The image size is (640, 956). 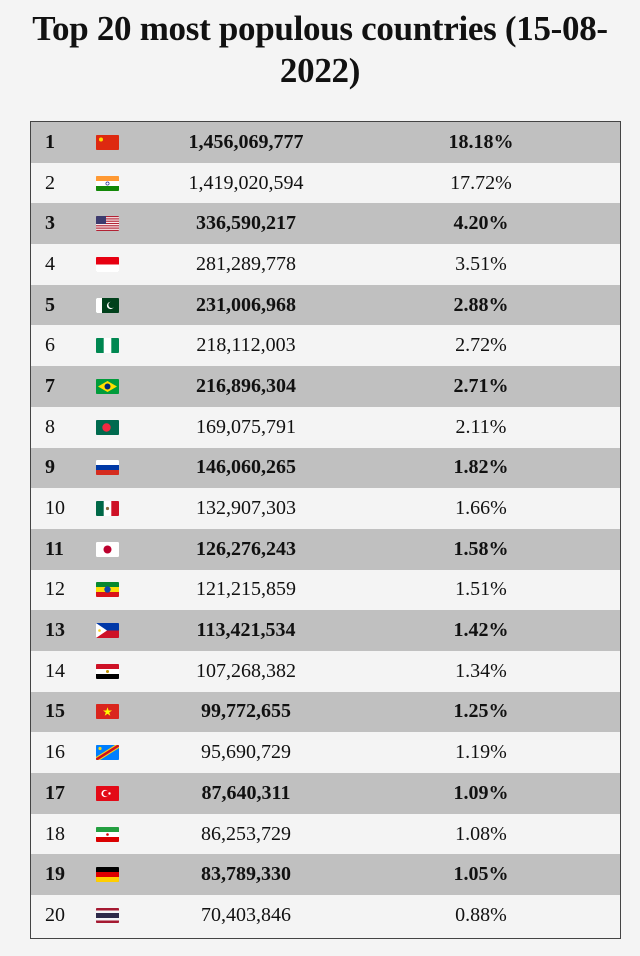 What do you see at coordinates (481, 345) in the screenshot?
I see `percent-cell: 2.72%` at bounding box center [481, 345].